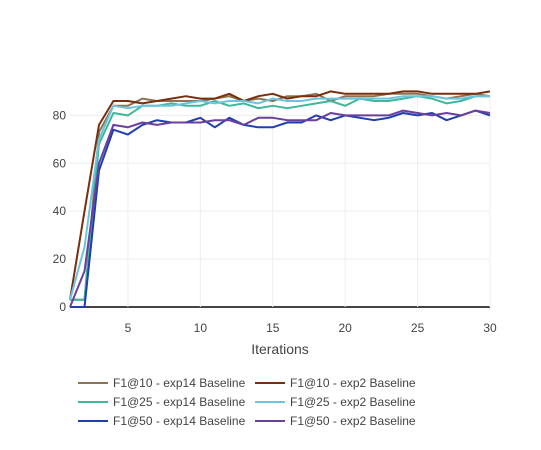 This screenshot has height=450, width=541. I want to click on x-tick-label: 5, so click(128, 328).